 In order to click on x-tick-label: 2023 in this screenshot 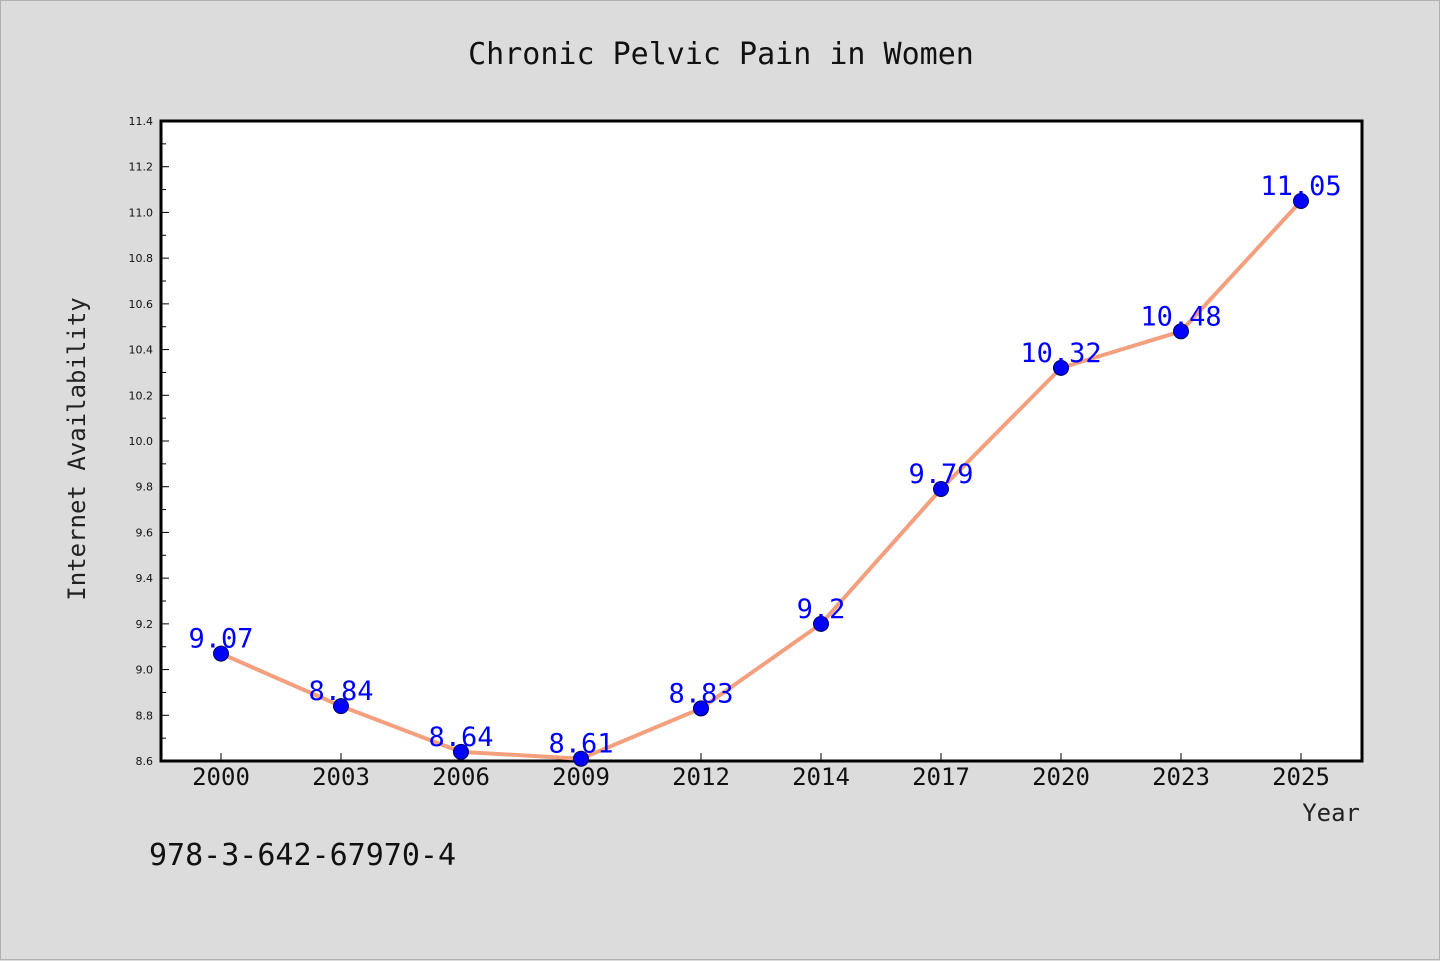, I will do `click(1181, 777)`.